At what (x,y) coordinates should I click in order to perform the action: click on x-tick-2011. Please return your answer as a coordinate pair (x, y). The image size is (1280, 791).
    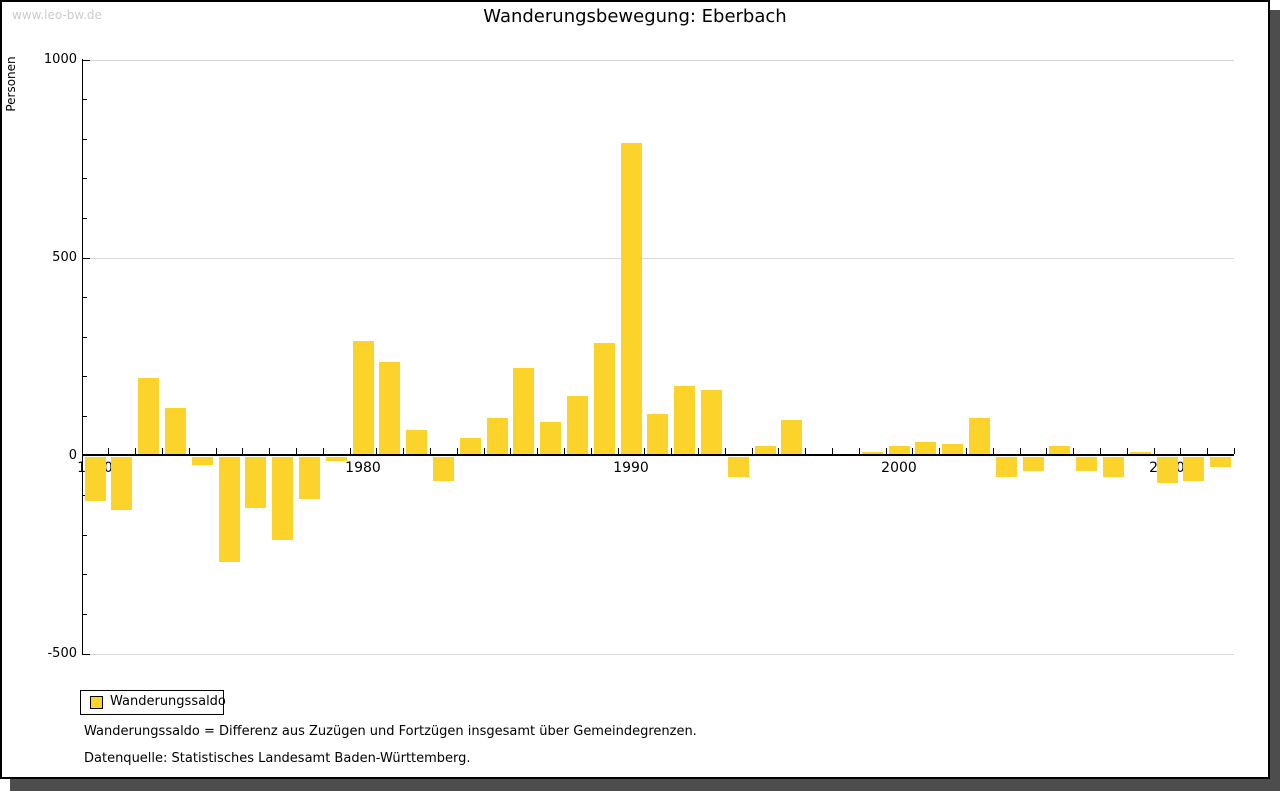
    Looking at the image, I should click on (1180, 451).